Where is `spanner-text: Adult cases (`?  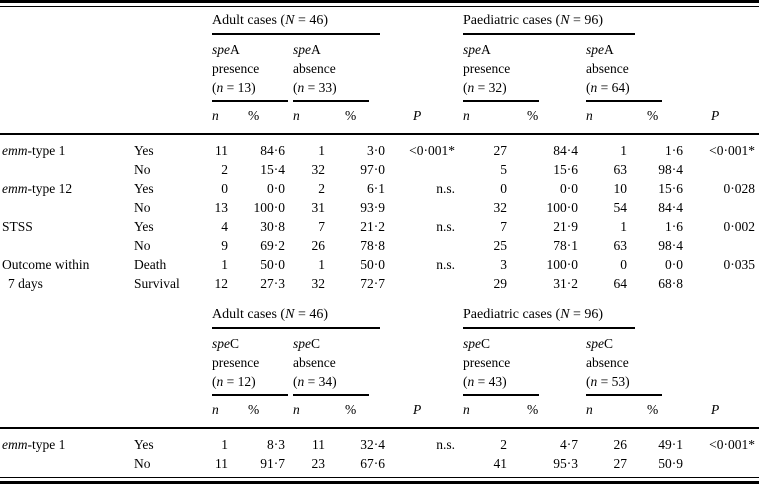
spanner-text: Adult cases ( is located at coordinates (249, 314).